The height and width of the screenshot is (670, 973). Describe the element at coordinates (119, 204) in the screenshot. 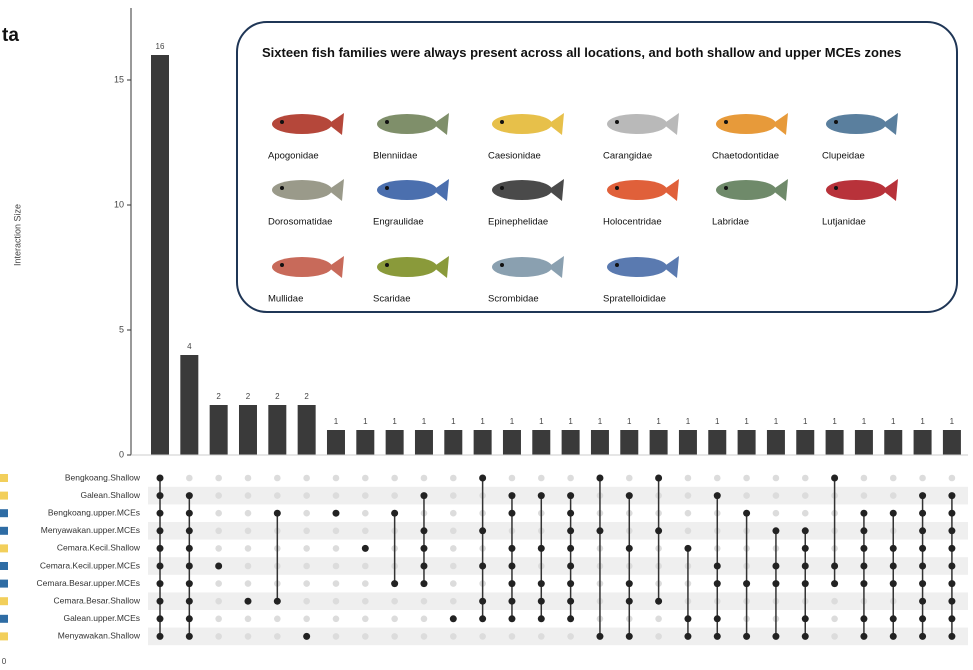

I see `y-tick-label: 10` at that location.